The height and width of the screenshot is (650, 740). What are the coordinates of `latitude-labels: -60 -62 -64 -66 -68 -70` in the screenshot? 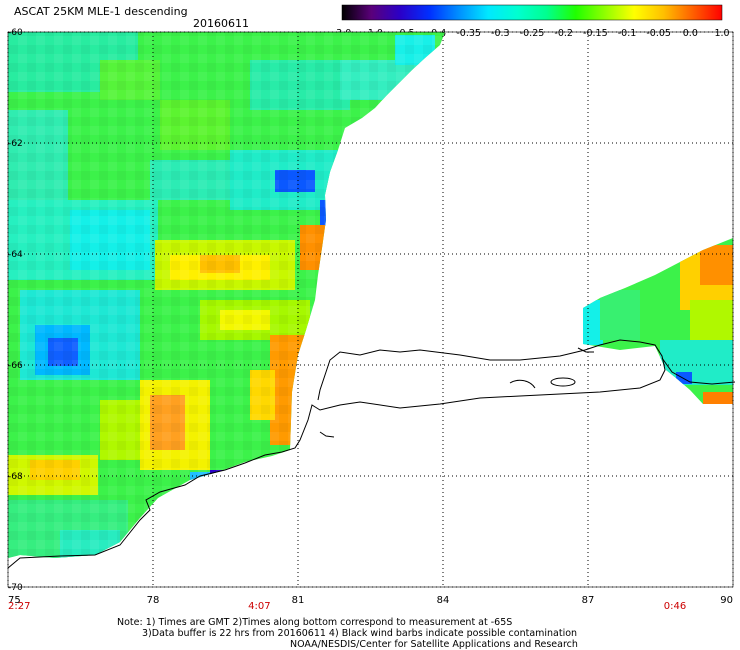 It's located at (15, 310).